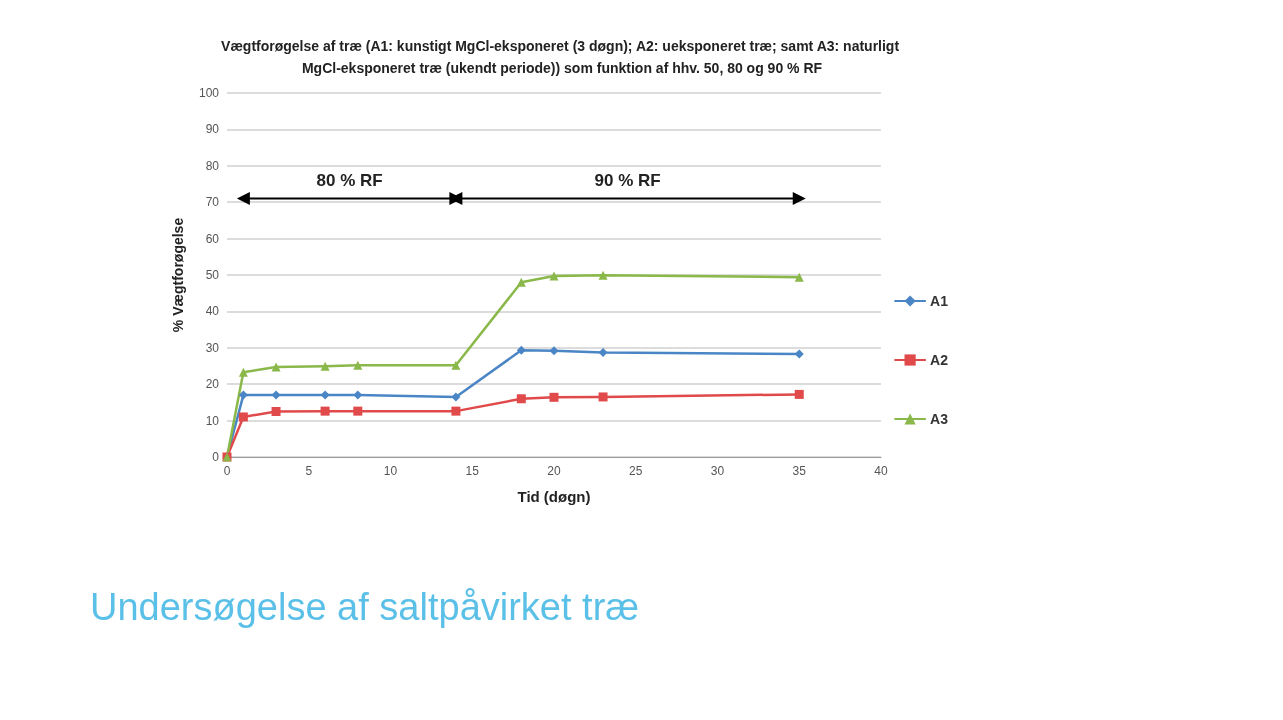 The height and width of the screenshot is (720, 1283). What do you see at coordinates (212, 238) in the screenshot?
I see `y-tick-label: 60` at bounding box center [212, 238].